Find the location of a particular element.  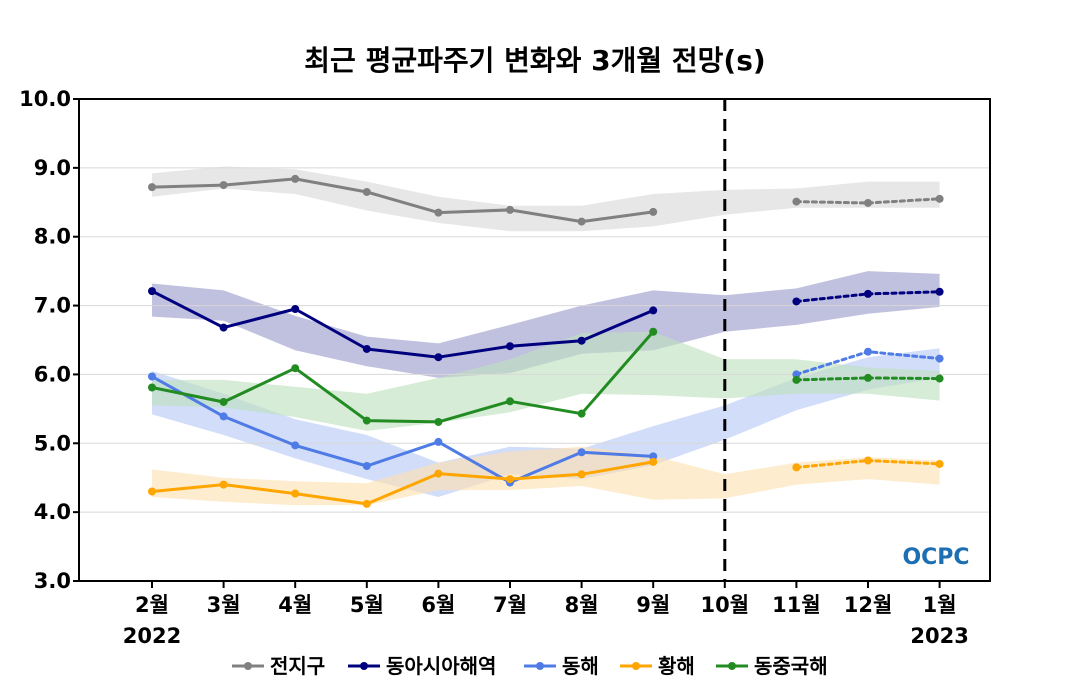

logo-text: OCPC is located at coordinates (935, 557).